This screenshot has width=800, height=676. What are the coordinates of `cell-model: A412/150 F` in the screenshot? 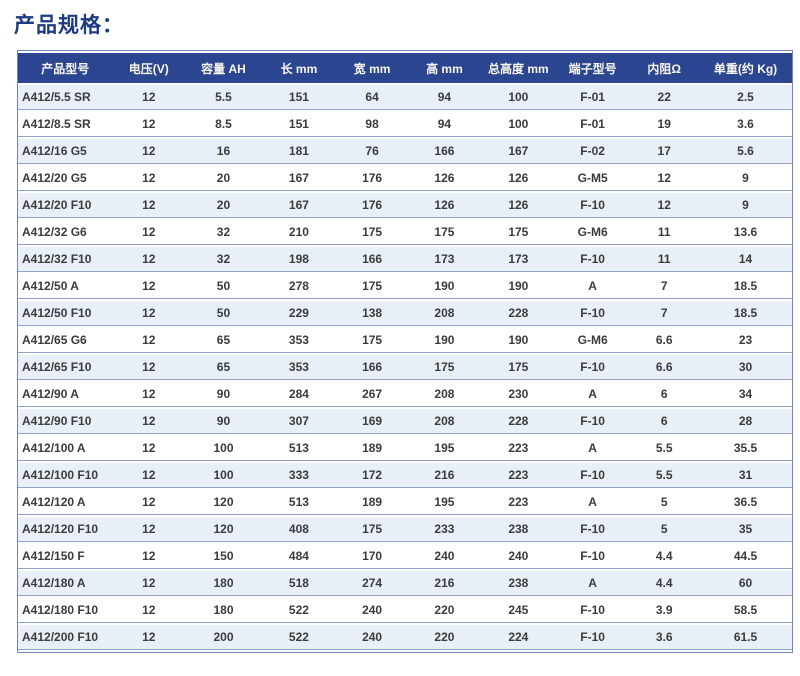 It's located at (65, 556).